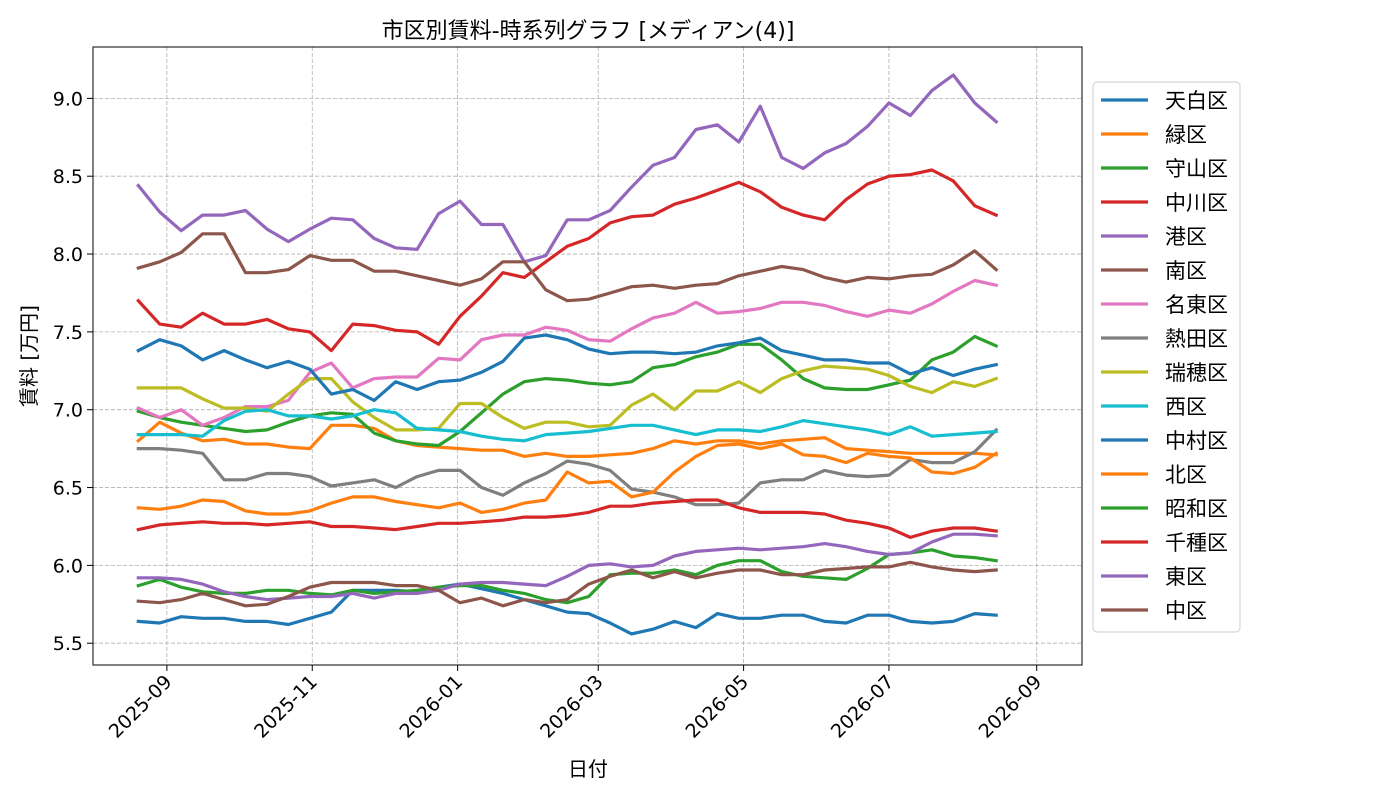 The image size is (1400, 804). Describe the element at coordinates (68, 411) in the screenshot. I see `y-tick-label: 7.0` at that location.